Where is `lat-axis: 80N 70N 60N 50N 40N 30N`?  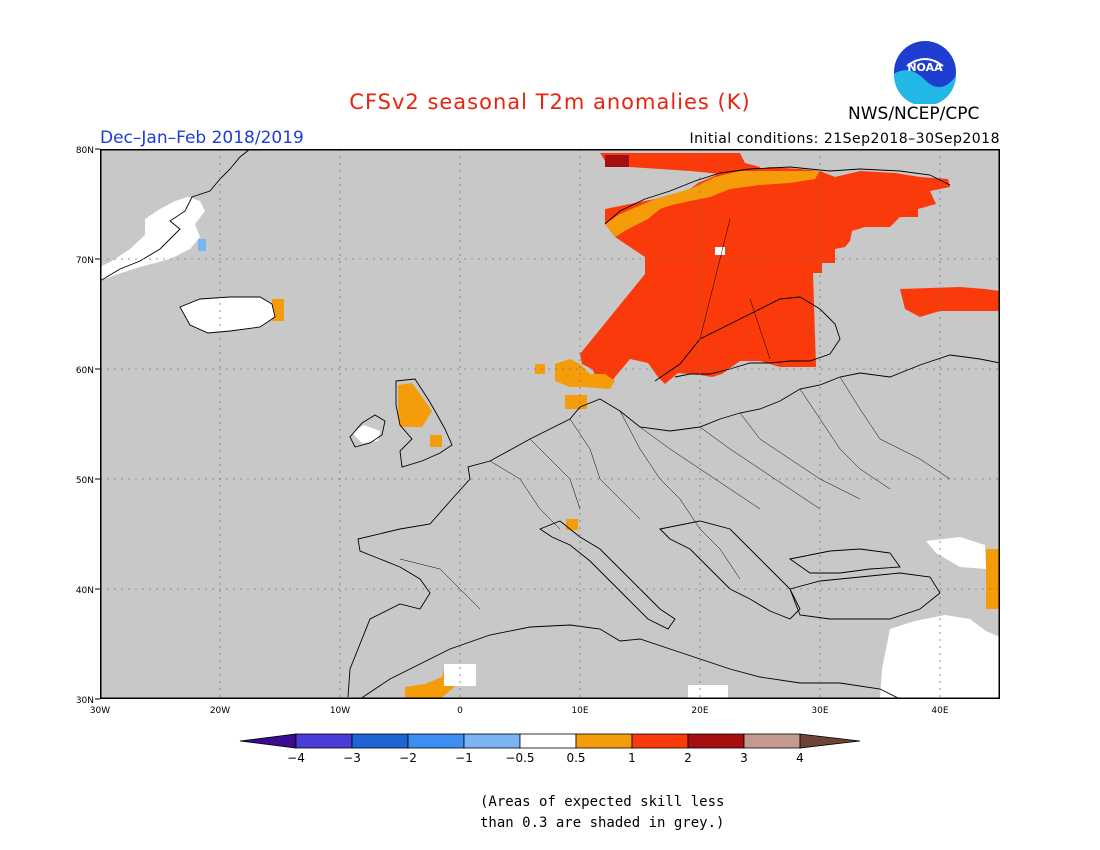
lat-axis: 80N 70N 60N 50N 40N 30N is located at coordinates (88, 426).